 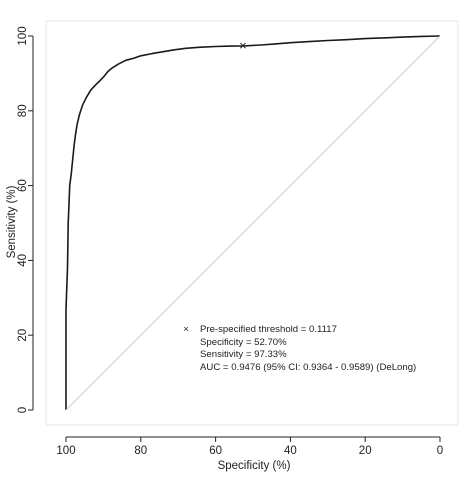 I want to click on y-tick-label: 0, so click(x=23, y=410).